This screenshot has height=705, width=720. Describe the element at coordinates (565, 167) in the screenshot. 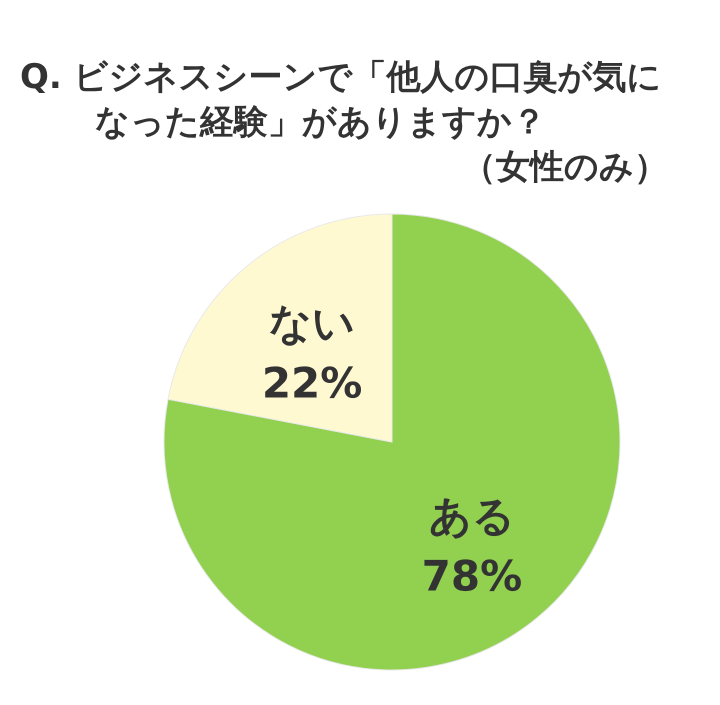

I see `chart-subtitle: （女性のみ）` at that location.